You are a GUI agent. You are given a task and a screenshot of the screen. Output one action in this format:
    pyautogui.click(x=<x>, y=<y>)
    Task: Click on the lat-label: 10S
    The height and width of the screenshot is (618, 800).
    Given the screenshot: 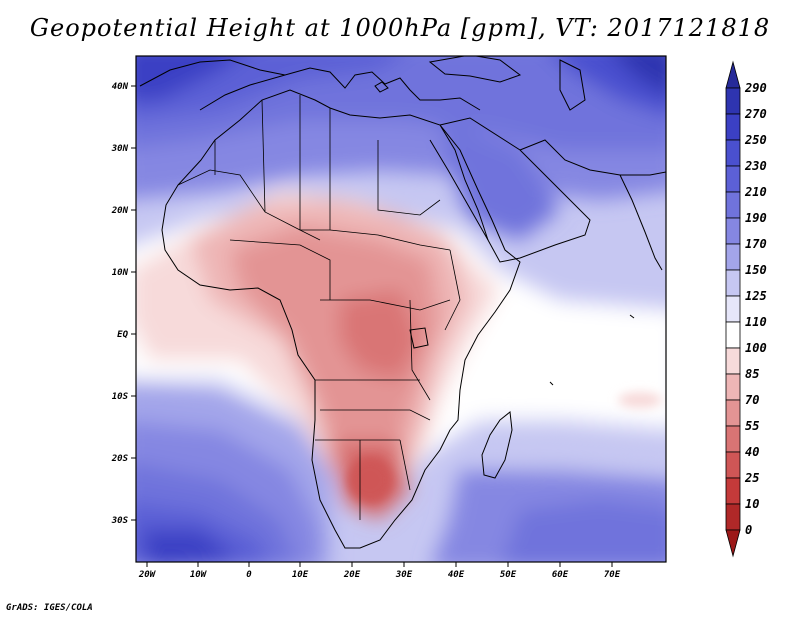 What is the action you would take?
    pyautogui.click(x=120, y=397)
    